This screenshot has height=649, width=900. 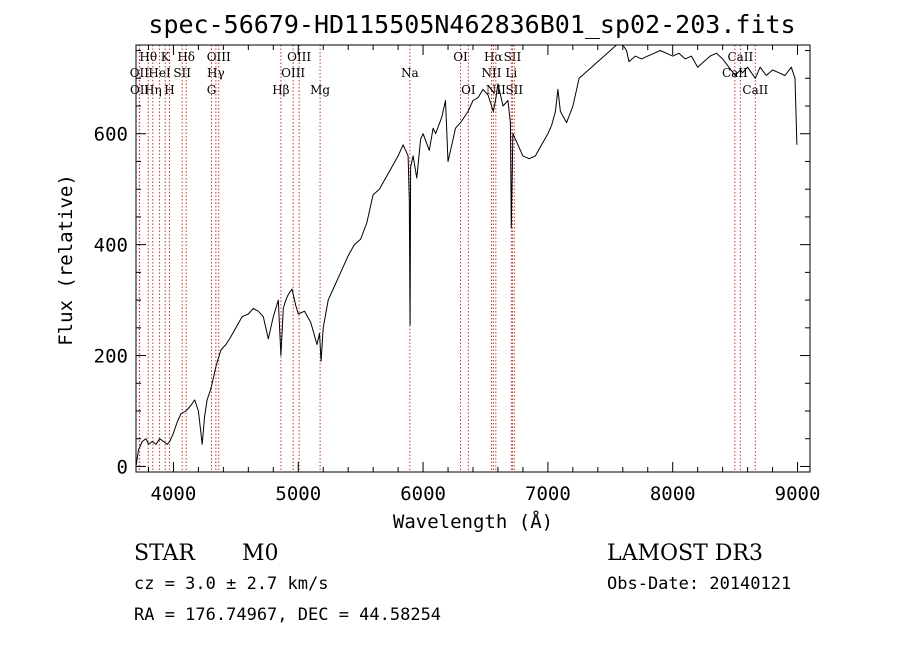 I want to click on line-marker-label: Mg, so click(x=320, y=90).